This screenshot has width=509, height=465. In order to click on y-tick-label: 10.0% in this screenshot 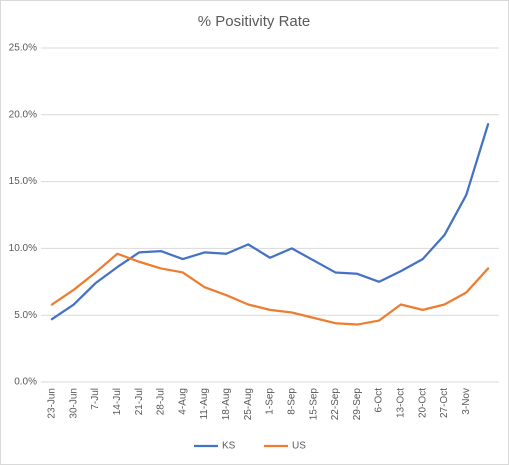, I will do `click(23, 248)`.